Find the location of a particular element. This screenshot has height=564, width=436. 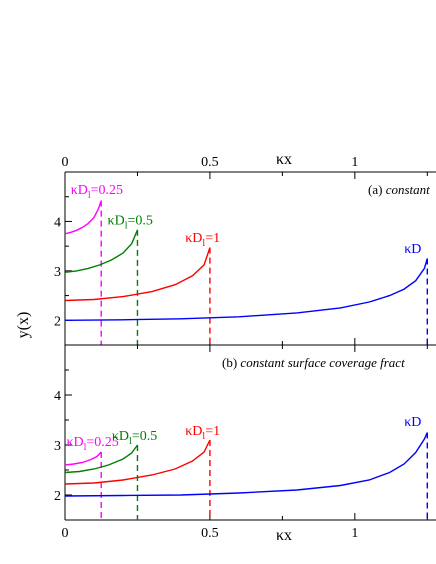

panel-label: (a) constant is located at coordinates (399, 189).